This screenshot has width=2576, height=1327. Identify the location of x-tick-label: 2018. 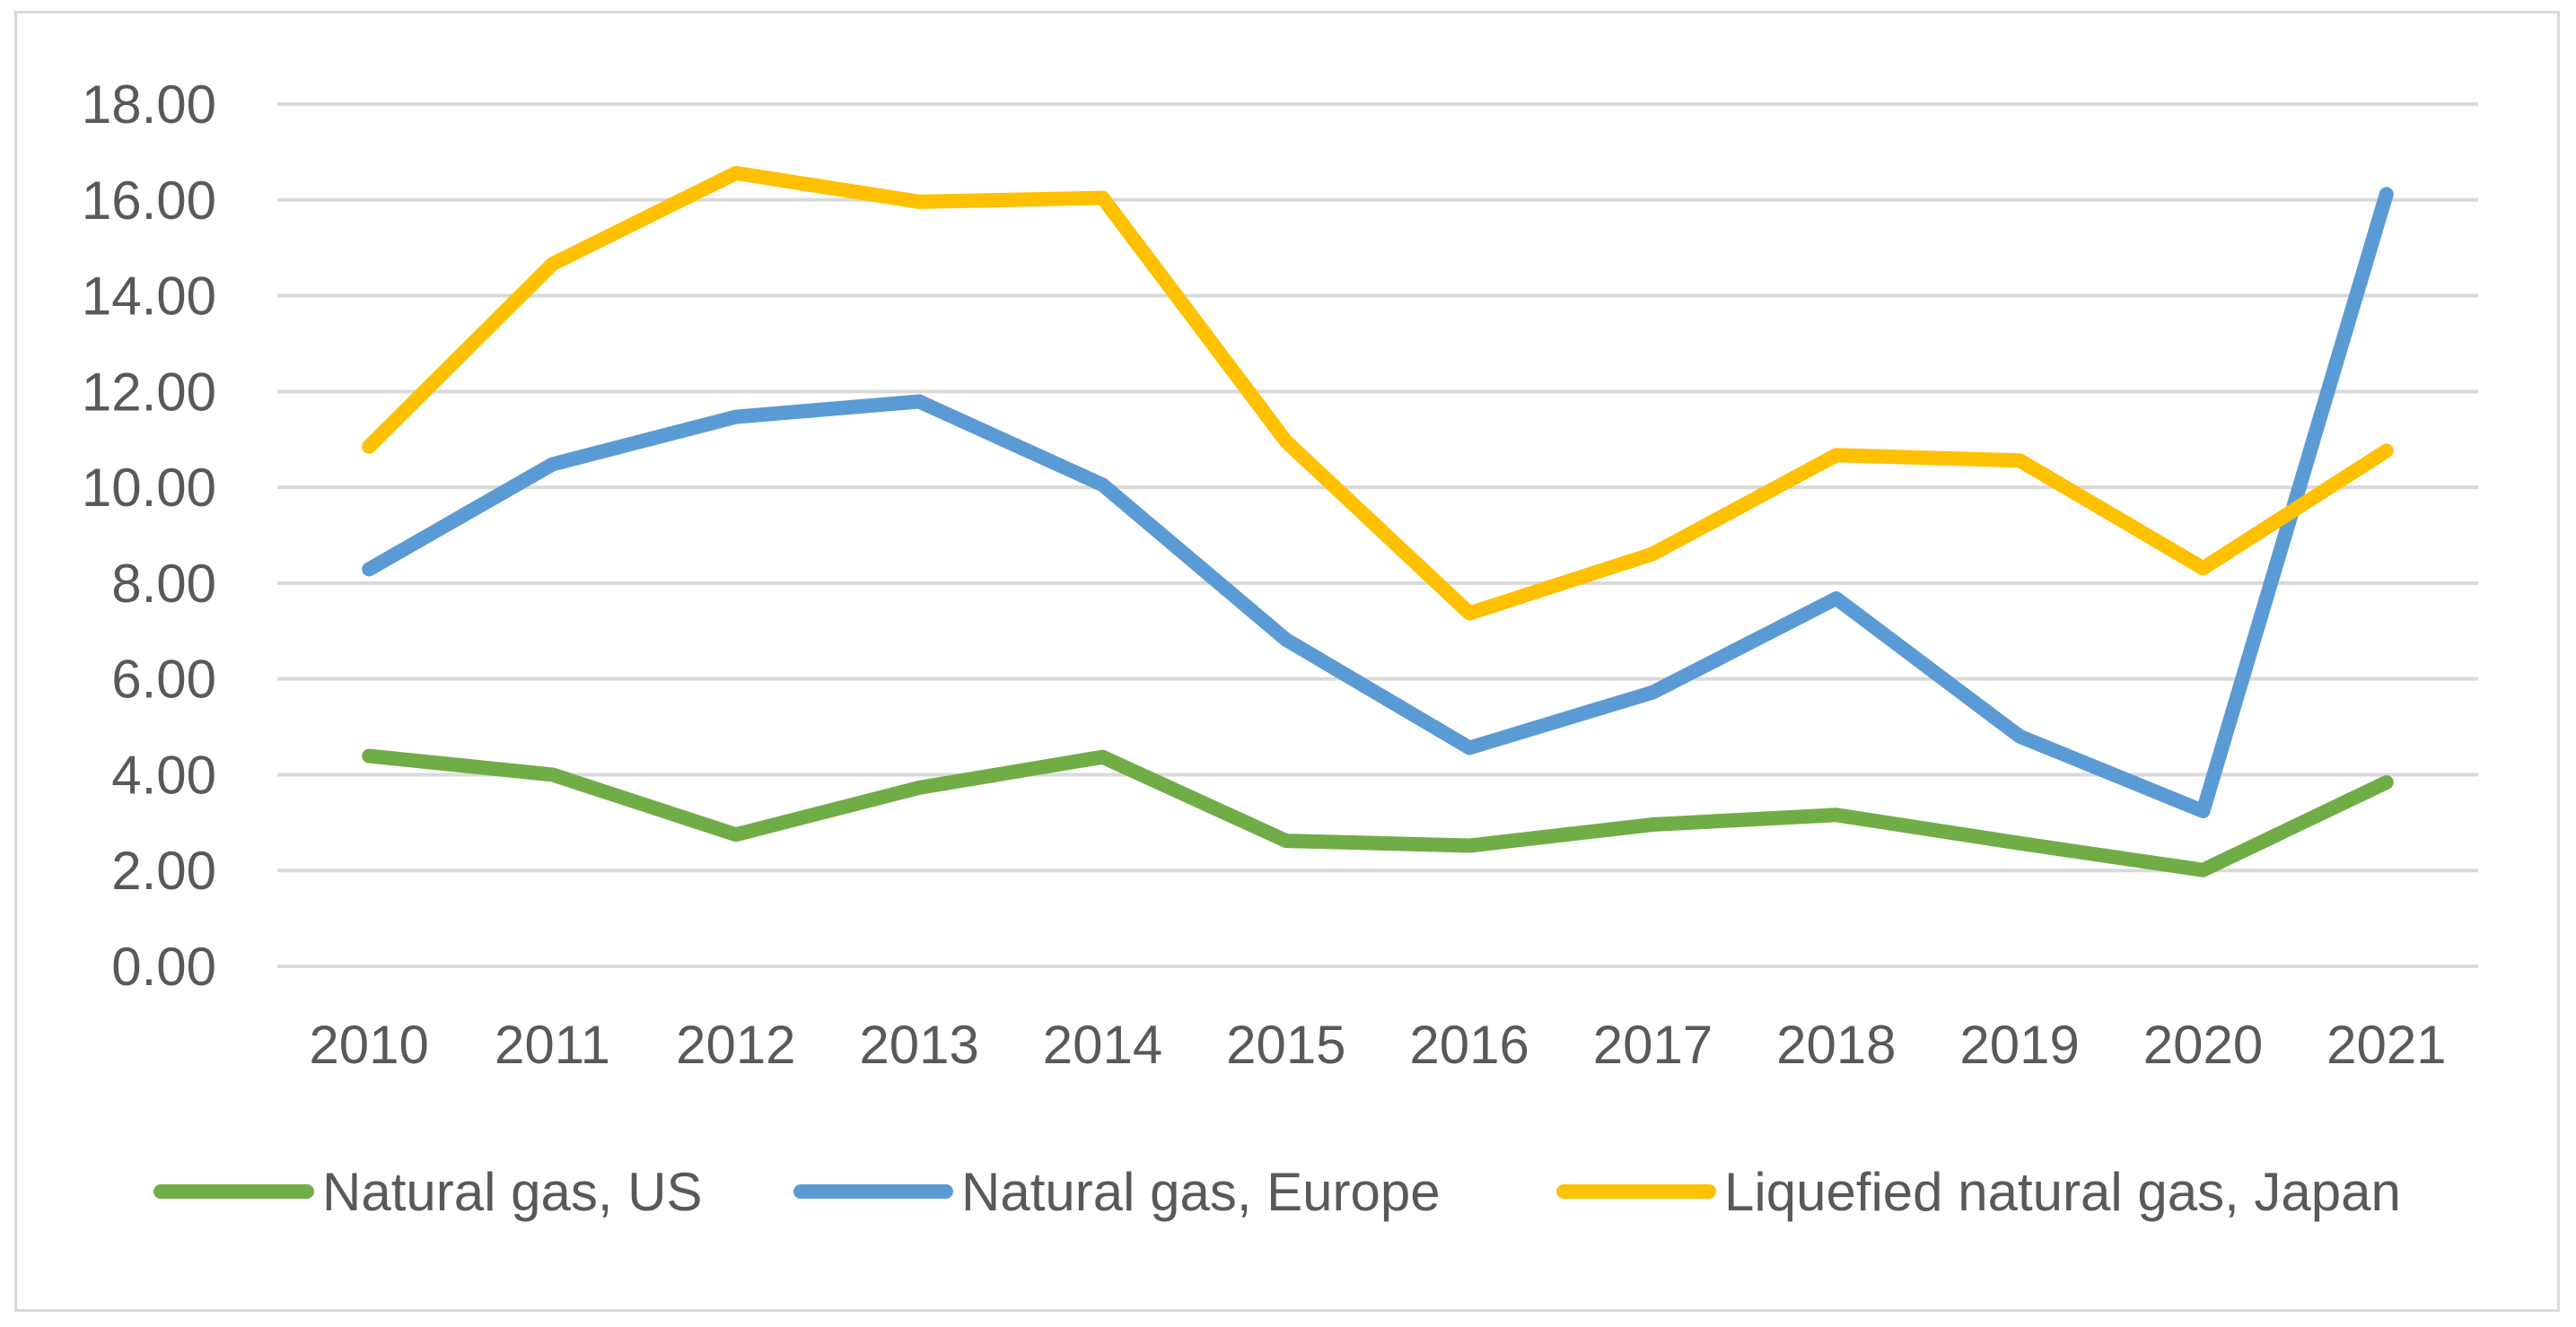
(1836, 1045).